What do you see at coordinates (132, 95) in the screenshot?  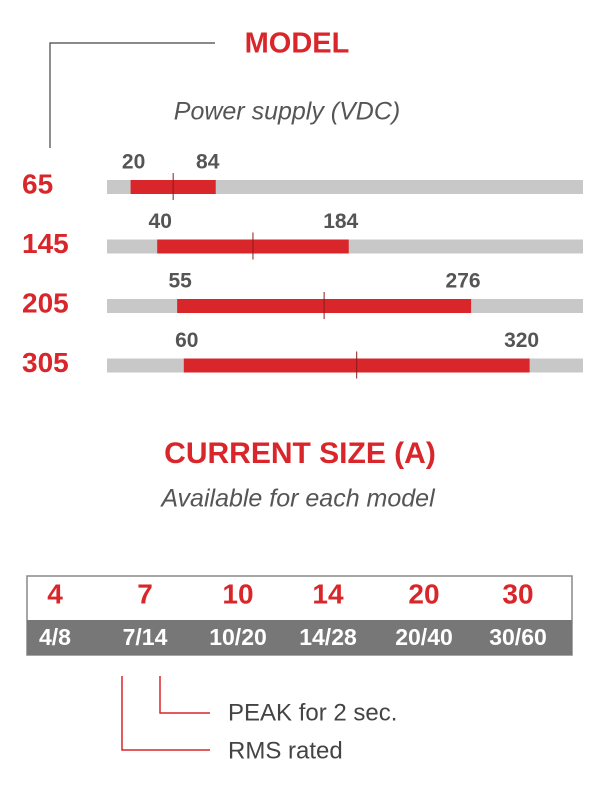 I see `model-connector` at bounding box center [132, 95].